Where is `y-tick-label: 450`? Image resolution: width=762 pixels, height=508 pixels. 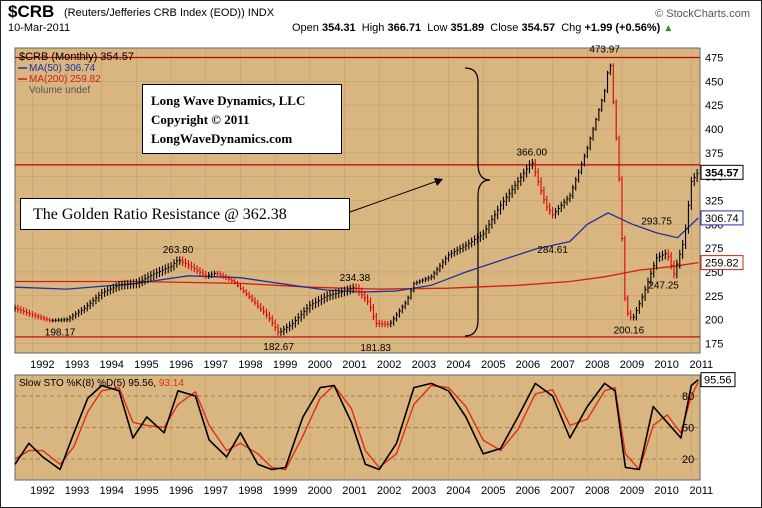
y-tick-label: 450 is located at coordinates (714, 82).